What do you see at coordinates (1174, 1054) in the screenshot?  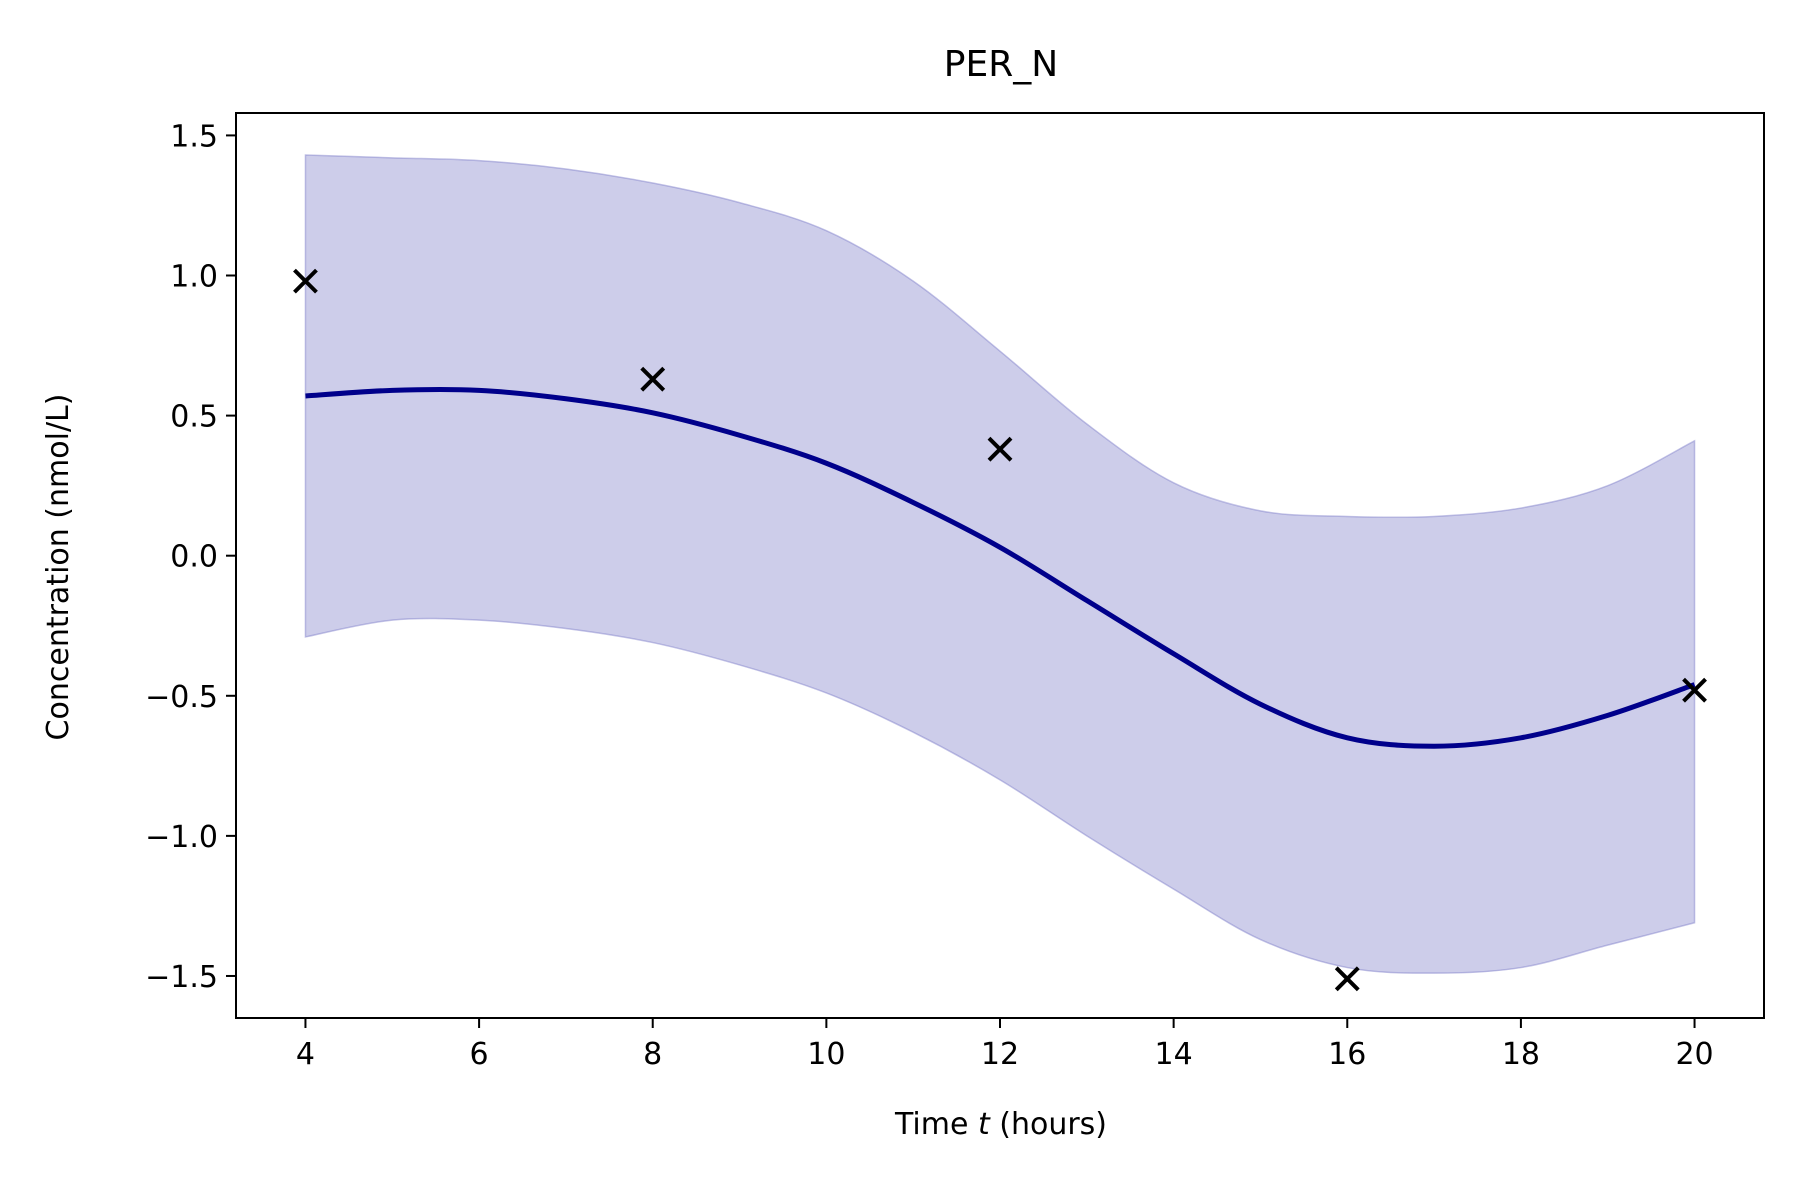 I see `x-tick-label: 14` at bounding box center [1174, 1054].